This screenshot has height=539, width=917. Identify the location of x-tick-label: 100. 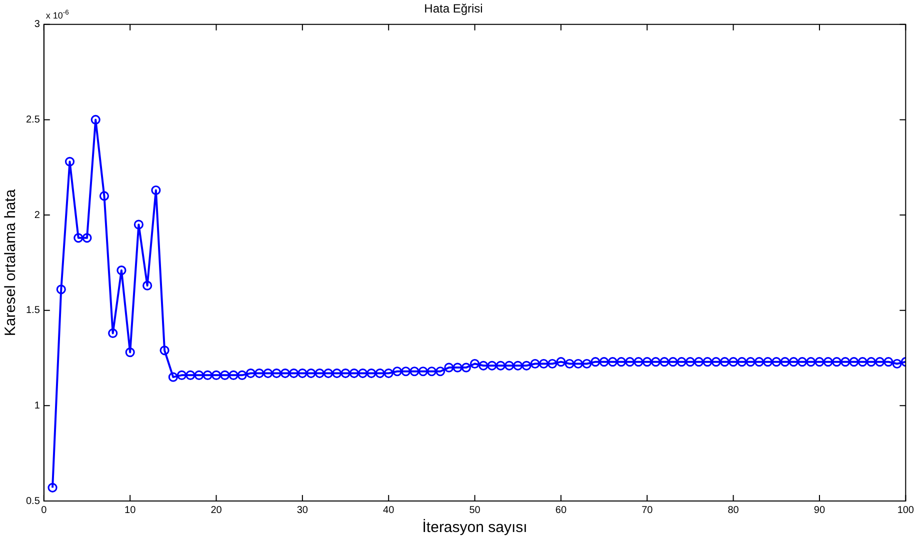
(905, 510).